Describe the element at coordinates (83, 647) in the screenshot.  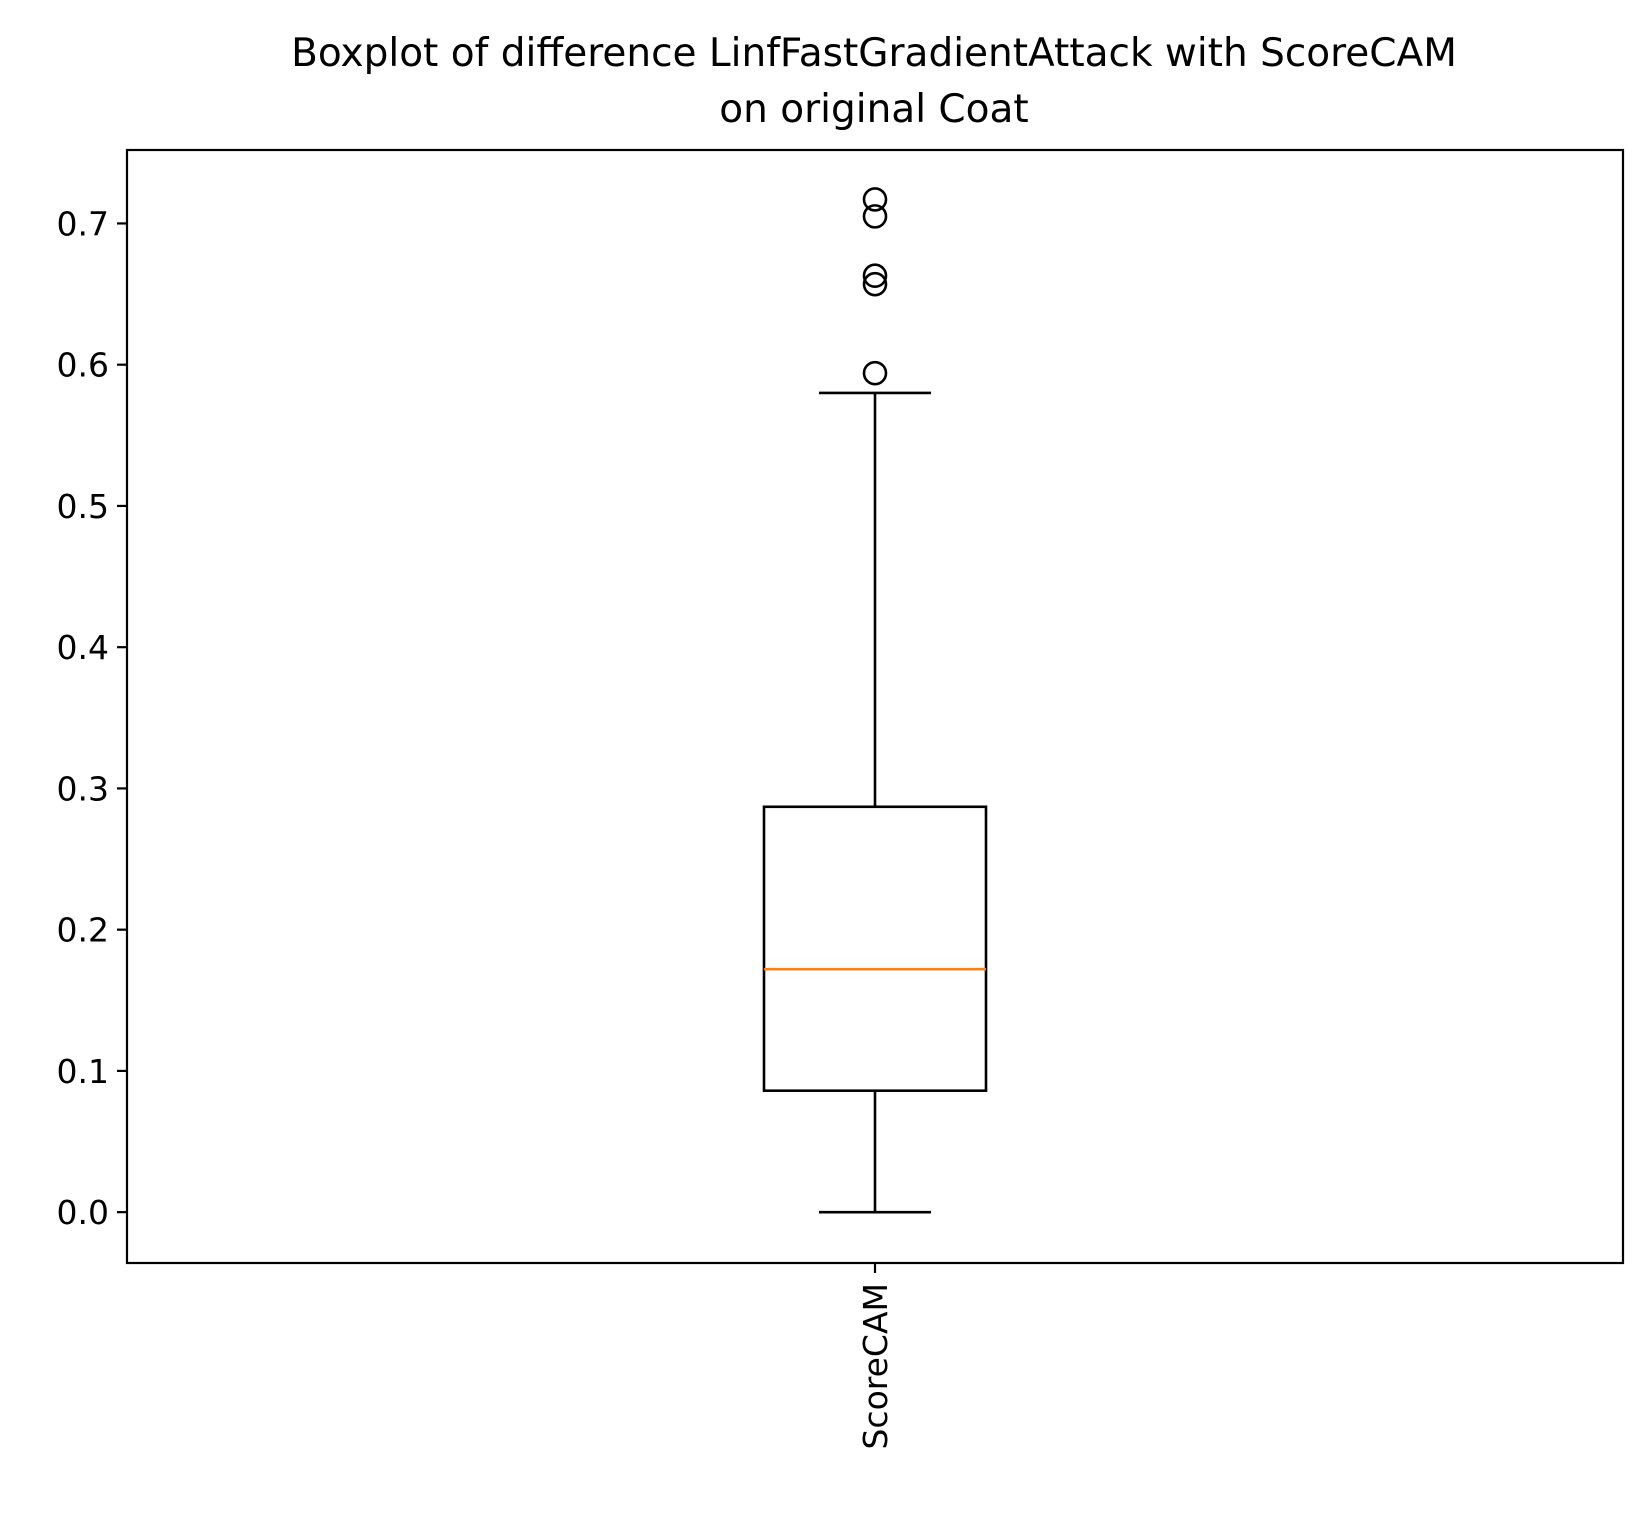
I see `y-tick-label: 0.4` at that location.